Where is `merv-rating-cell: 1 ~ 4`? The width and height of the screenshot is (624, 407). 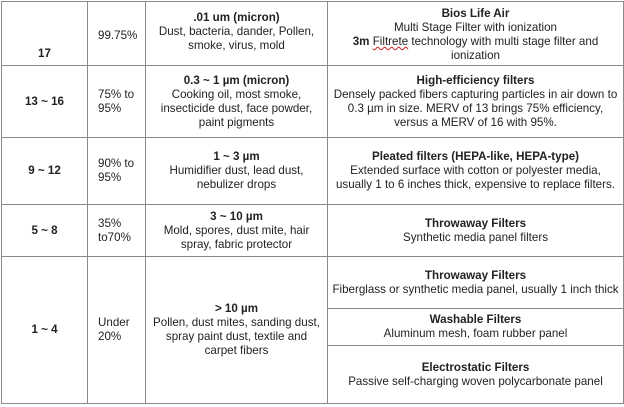 merv-rating-cell: 1 ~ 4 is located at coordinates (44, 330).